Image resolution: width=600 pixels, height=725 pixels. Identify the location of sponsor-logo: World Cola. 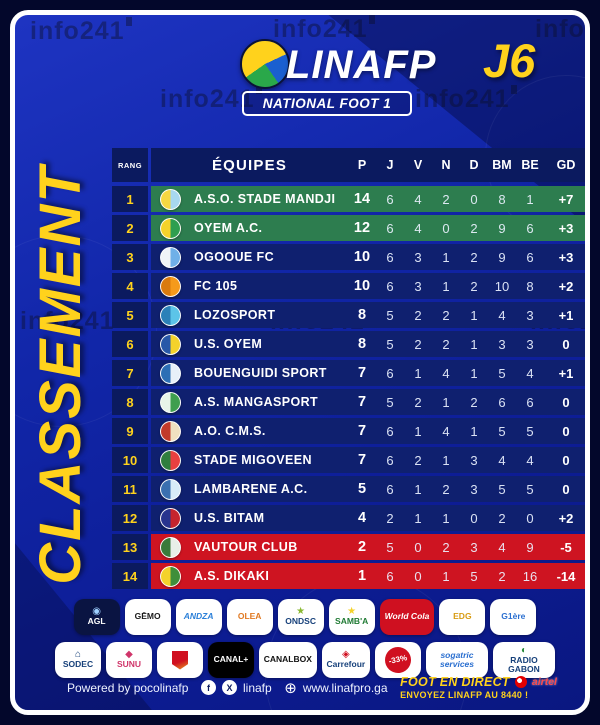
(407, 617).